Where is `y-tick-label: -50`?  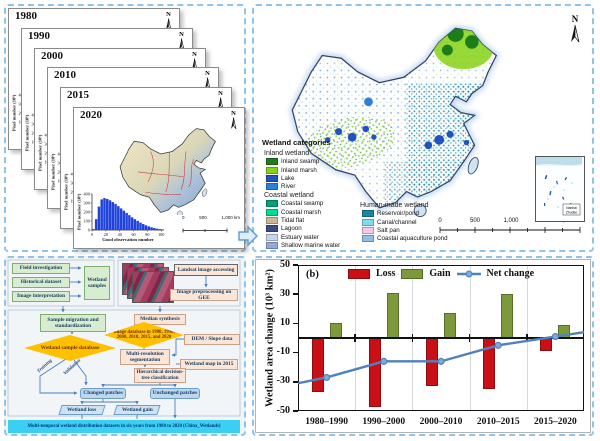
y-tick-label: -50 is located at coordinates (283, 410).